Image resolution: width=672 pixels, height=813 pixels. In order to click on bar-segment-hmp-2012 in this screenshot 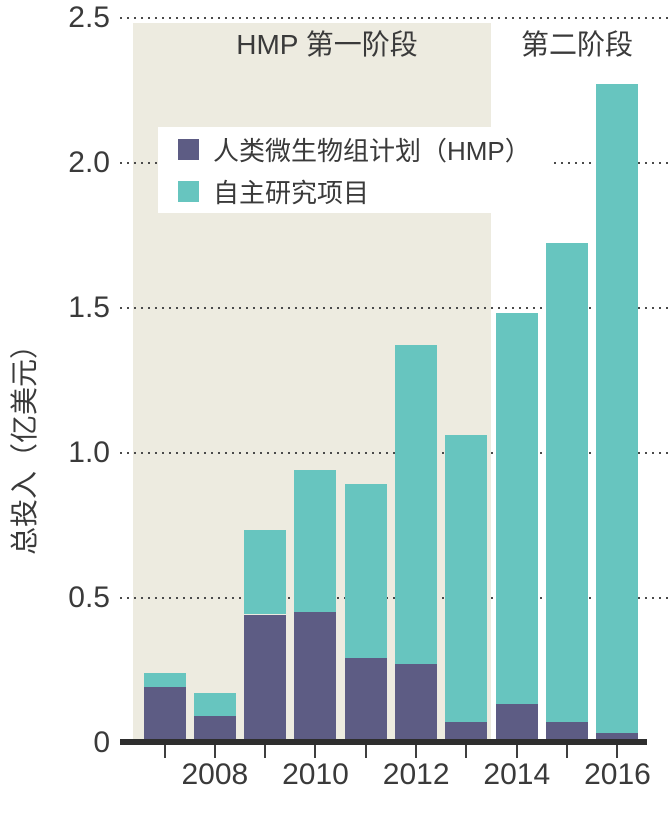, I will do `click(416, 704)`.